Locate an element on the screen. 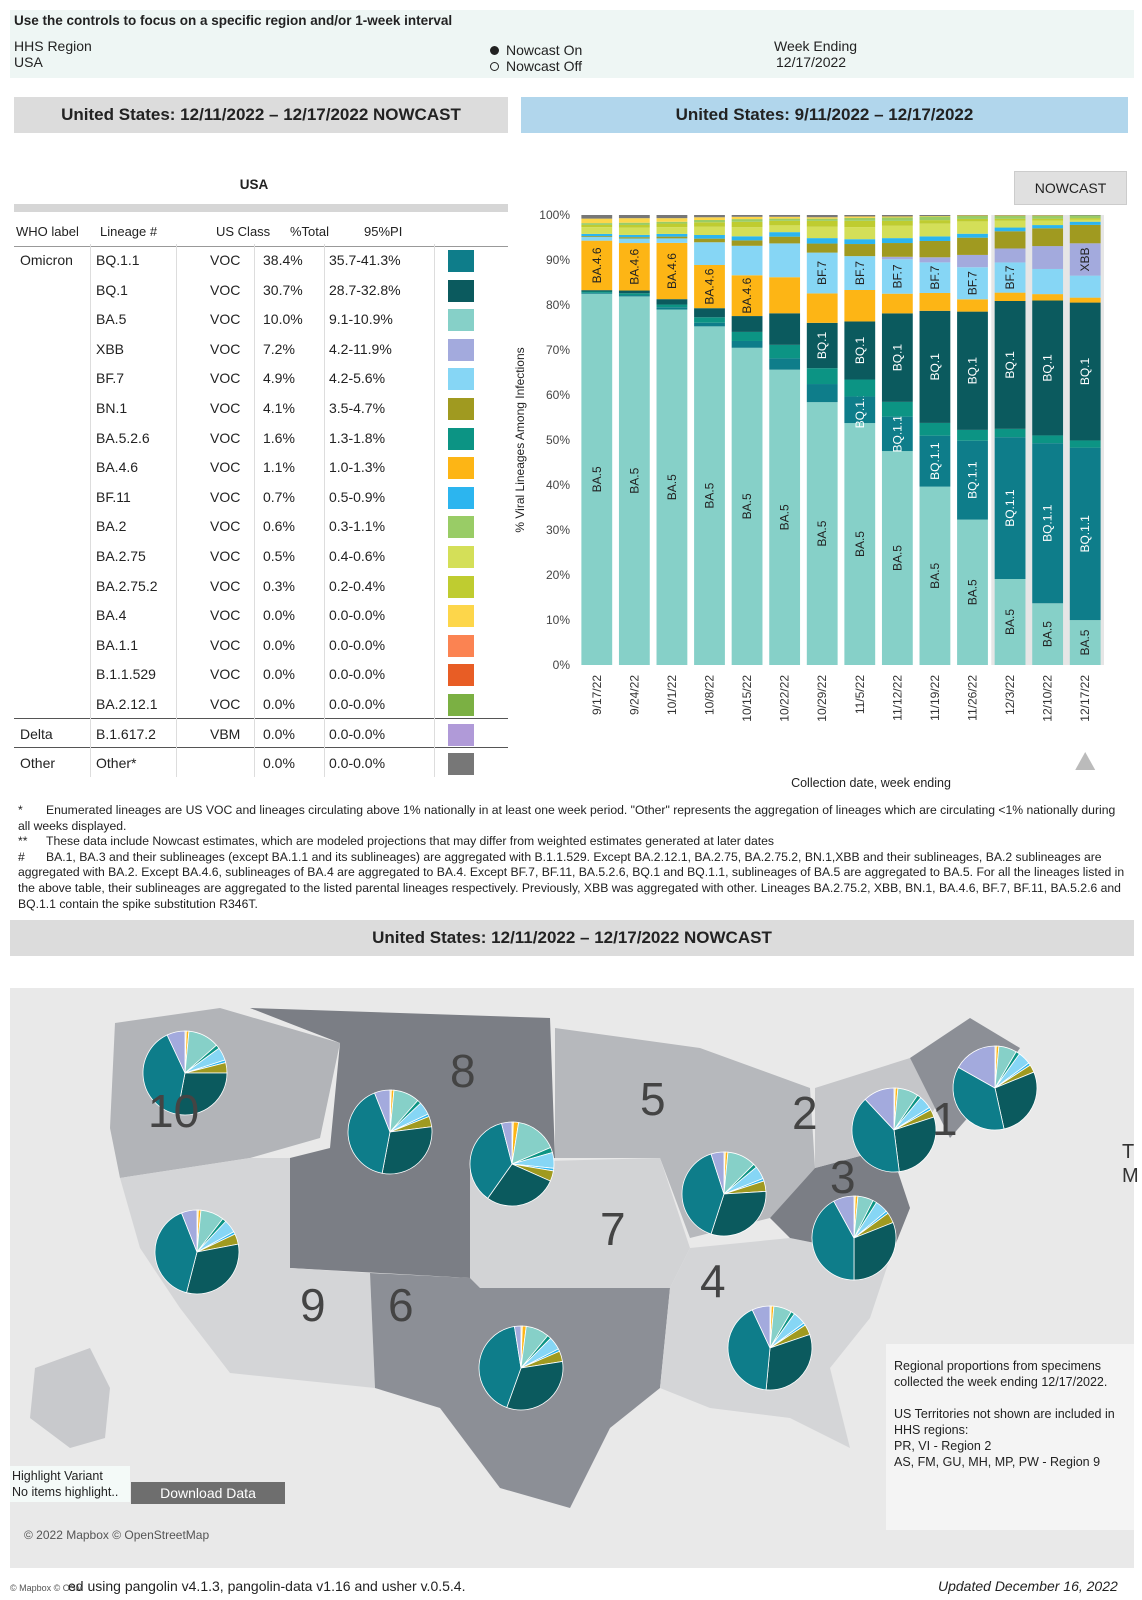 This screenshot has width=1142, height=1600. y-tick-label: 70% is located at coordinates (558, 350).